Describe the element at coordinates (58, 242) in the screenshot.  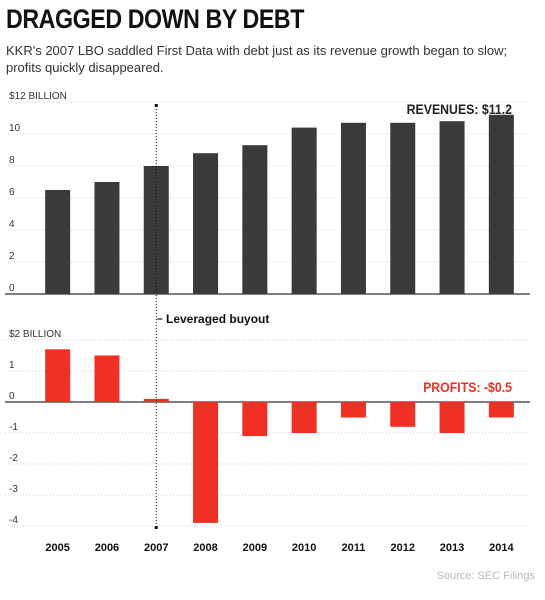
I see `revenue-bar-2005` at that location.